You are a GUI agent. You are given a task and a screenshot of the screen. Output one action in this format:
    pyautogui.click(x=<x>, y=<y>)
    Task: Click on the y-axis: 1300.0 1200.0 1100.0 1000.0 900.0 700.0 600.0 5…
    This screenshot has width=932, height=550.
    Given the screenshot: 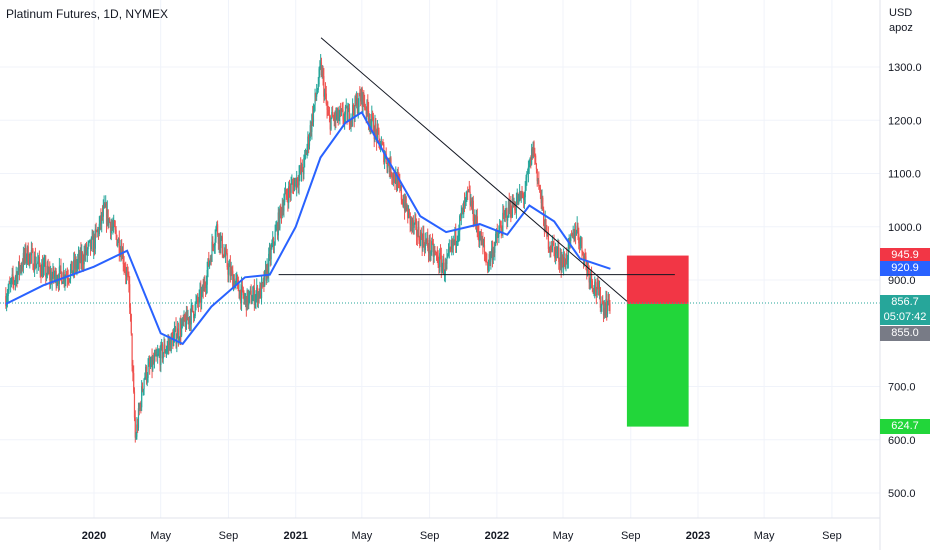 What is the action you would take?
    pyautogui.click(x=900, y=275)
    